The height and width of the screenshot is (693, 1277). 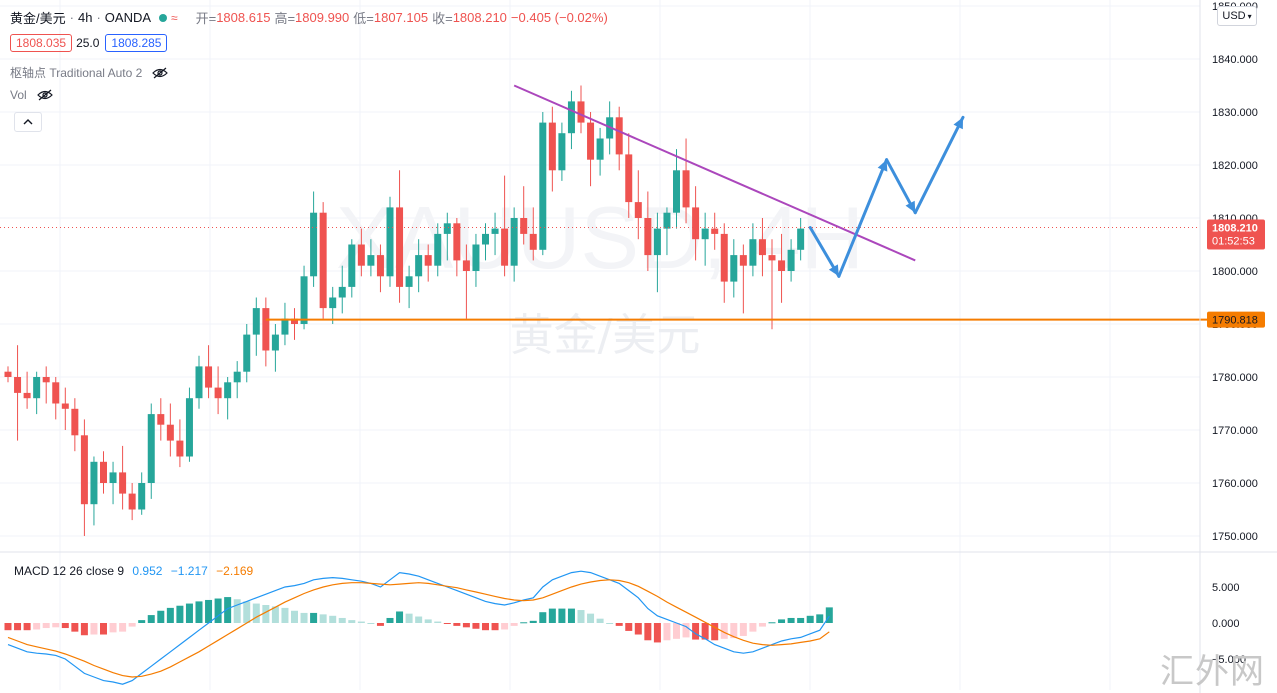 I want to click on chevron-up-icon, so click(x=28, y=122).